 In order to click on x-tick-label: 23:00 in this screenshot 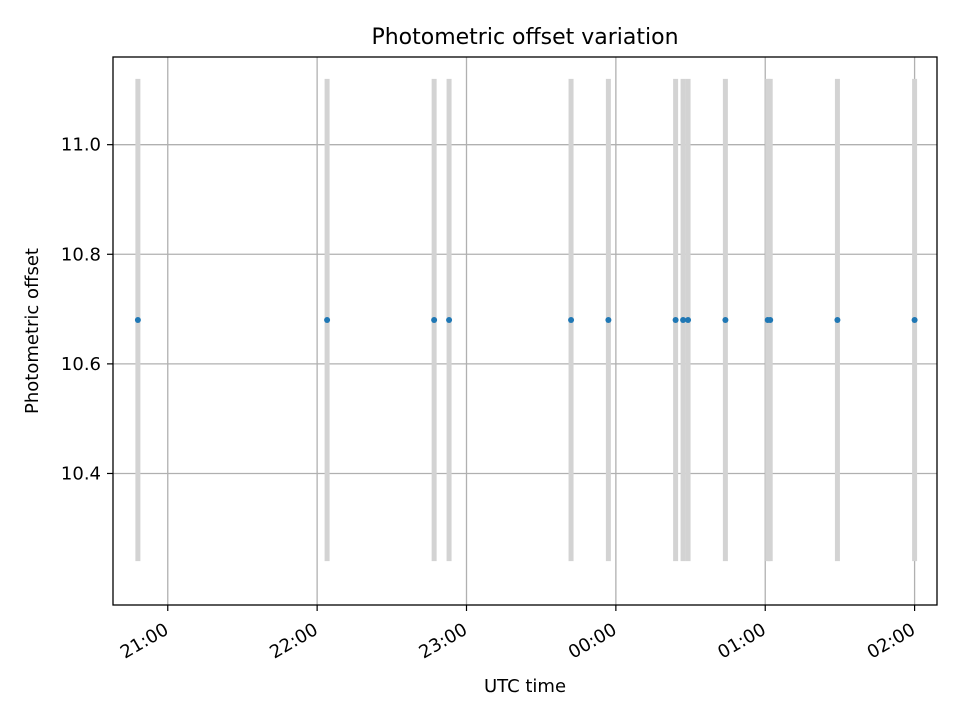, I will do `click(443, 641)`.